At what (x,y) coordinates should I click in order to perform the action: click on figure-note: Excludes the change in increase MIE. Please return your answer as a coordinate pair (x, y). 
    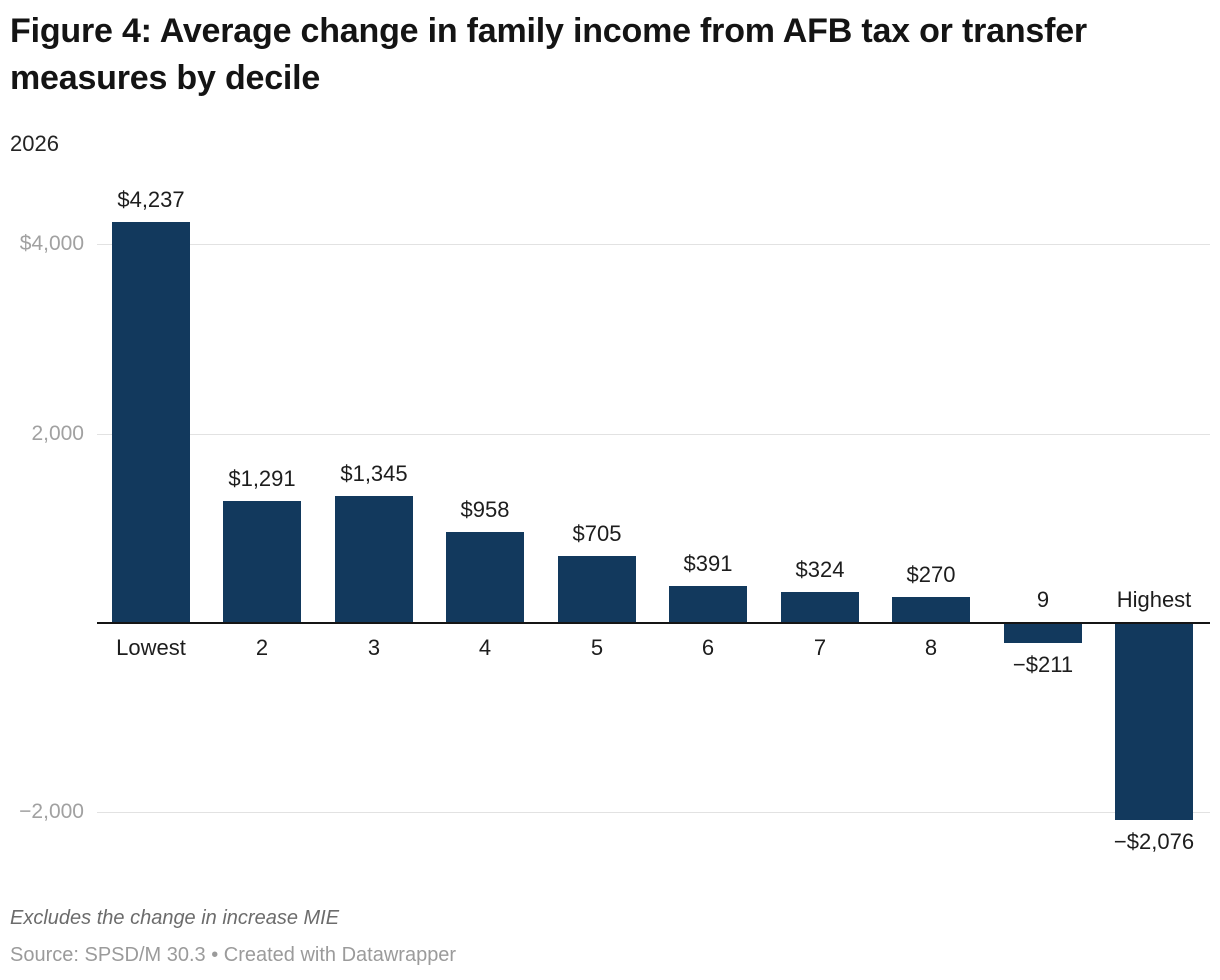
    Looking at the image, I should click on (175, 918).